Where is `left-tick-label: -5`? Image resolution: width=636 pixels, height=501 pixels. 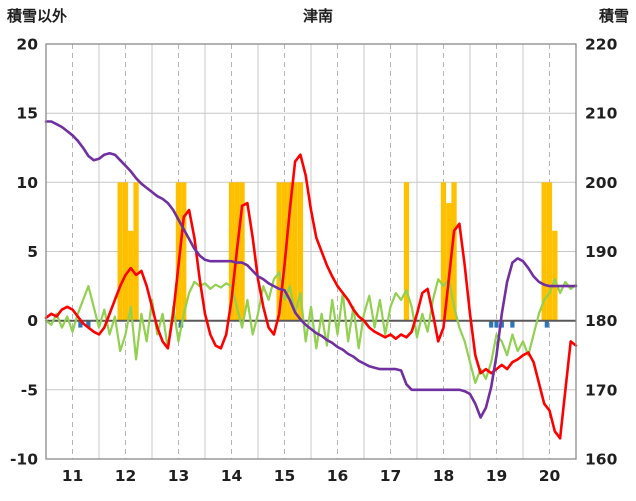
left-tick-label: -5 is located at coordinates (29, 390).